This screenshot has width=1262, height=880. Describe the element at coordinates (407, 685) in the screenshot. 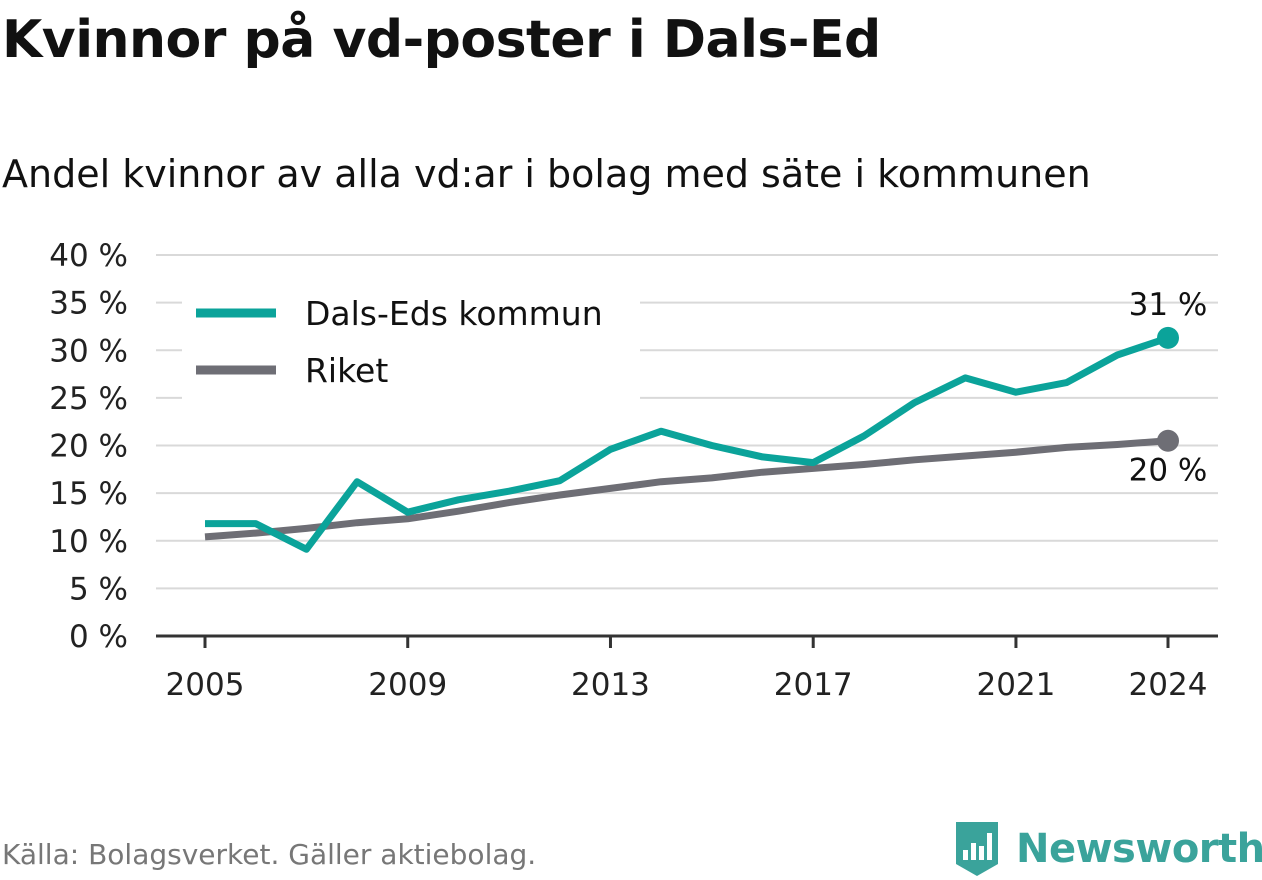

I see `x-tick-label-2009: 2009` at that location.